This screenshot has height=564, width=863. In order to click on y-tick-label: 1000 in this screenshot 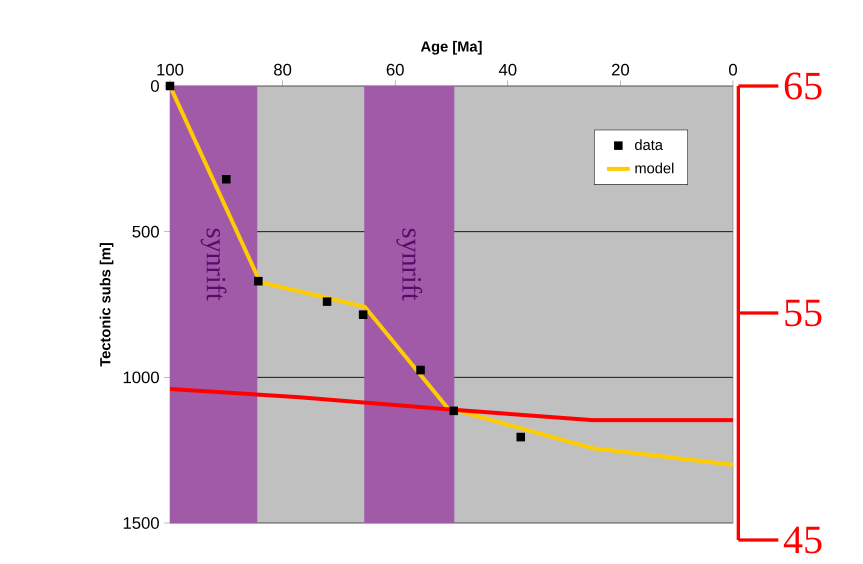, I will do `click(141, 377)`.